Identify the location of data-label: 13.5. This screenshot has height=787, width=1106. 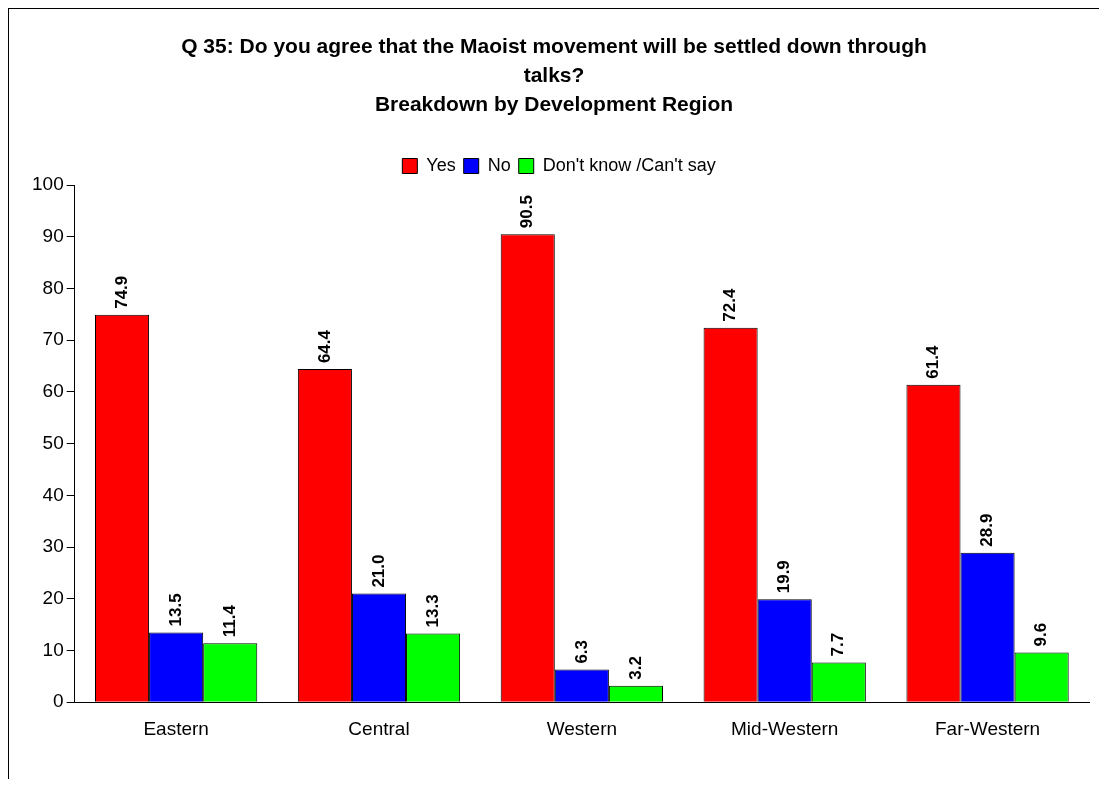
(175, 610).